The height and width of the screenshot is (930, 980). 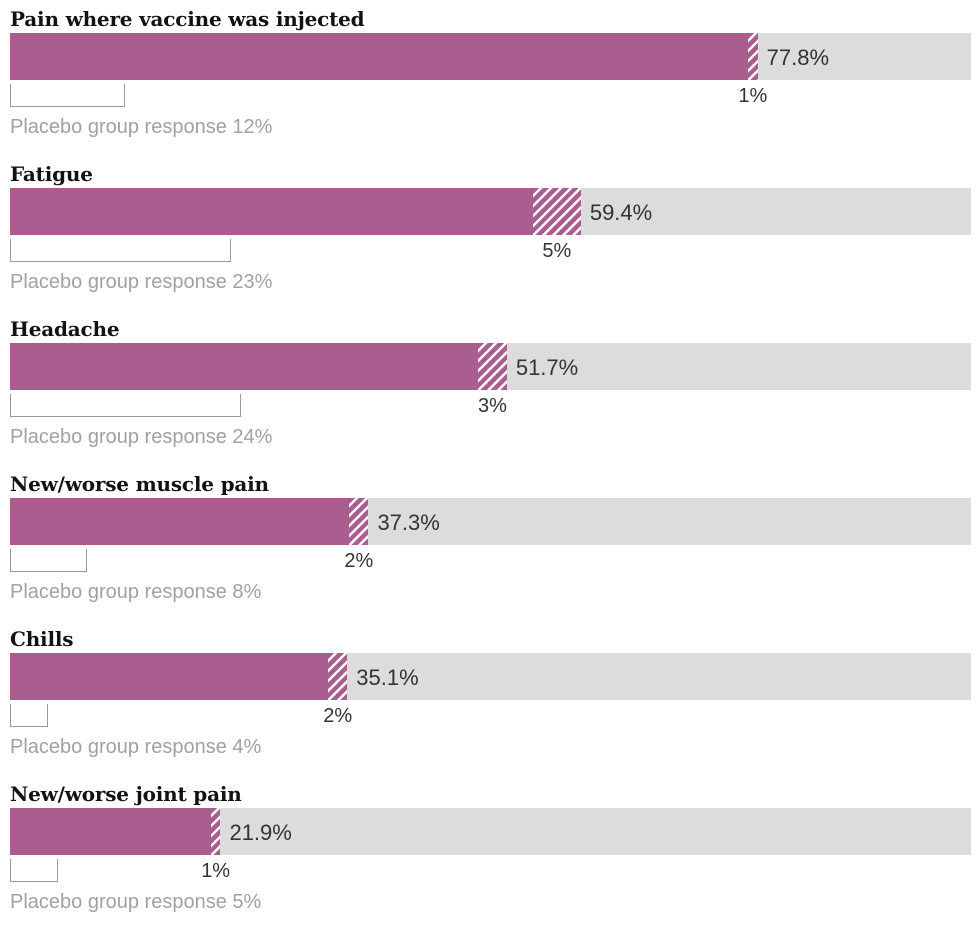 I want to click on bar-track: 35.1%, so click(x=490, y=676).